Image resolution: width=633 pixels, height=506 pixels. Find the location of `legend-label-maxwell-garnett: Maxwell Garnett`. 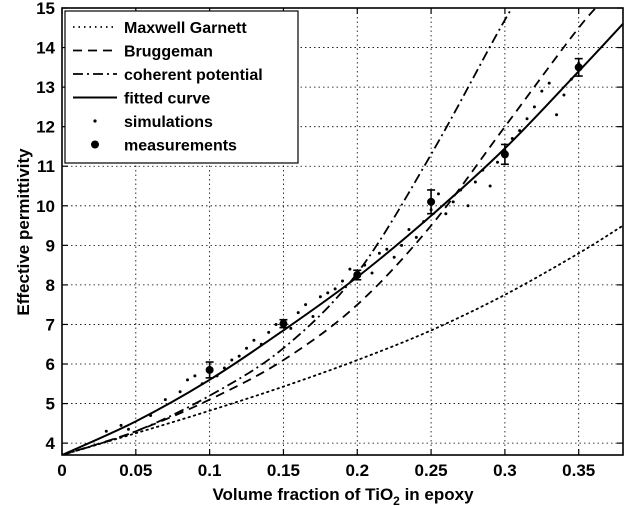

legend-label-maxwell-garnett: Maxwell Garnett is located at coordinates (185, 28).